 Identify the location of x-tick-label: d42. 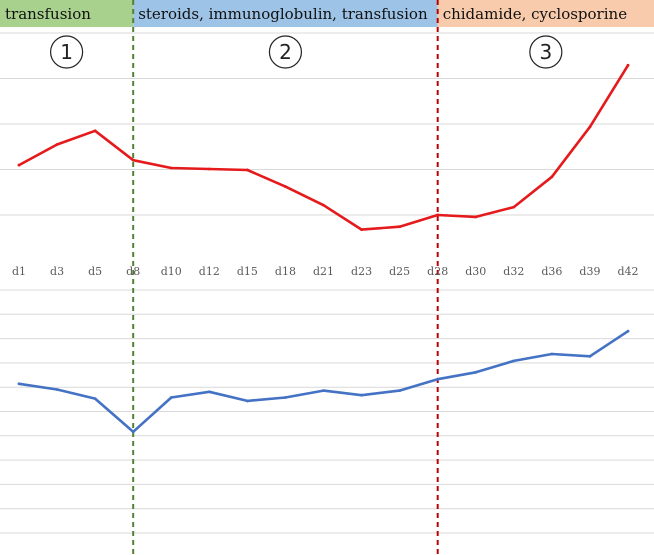
(627, 271).